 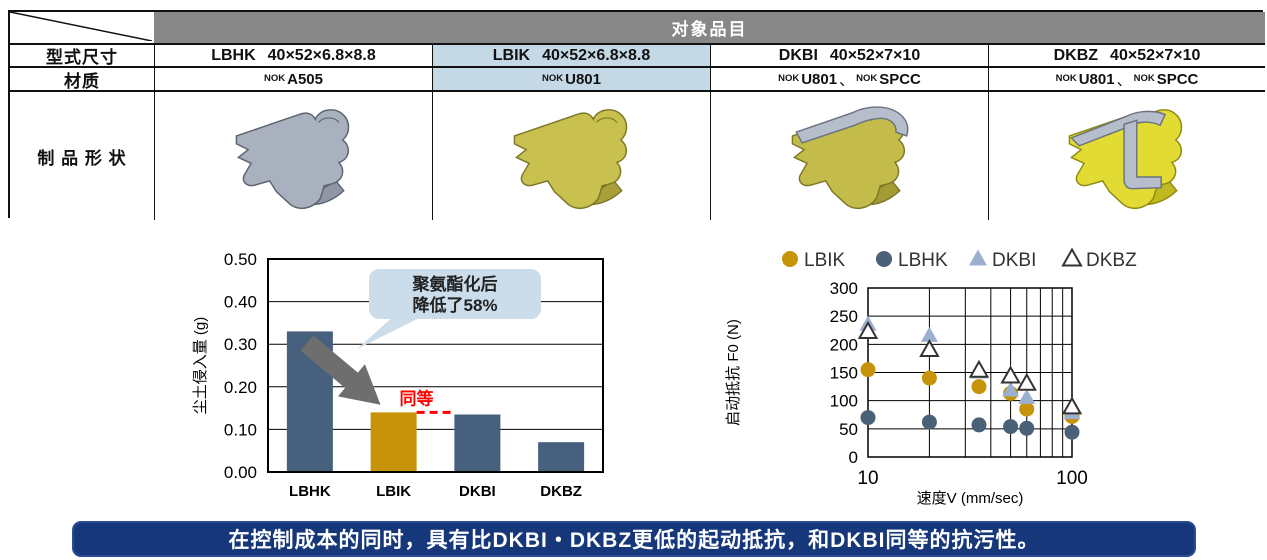 I want to click on size-cell-lbik: LBIK 40×52×6.8×8.8, so click(x=571, y=54).